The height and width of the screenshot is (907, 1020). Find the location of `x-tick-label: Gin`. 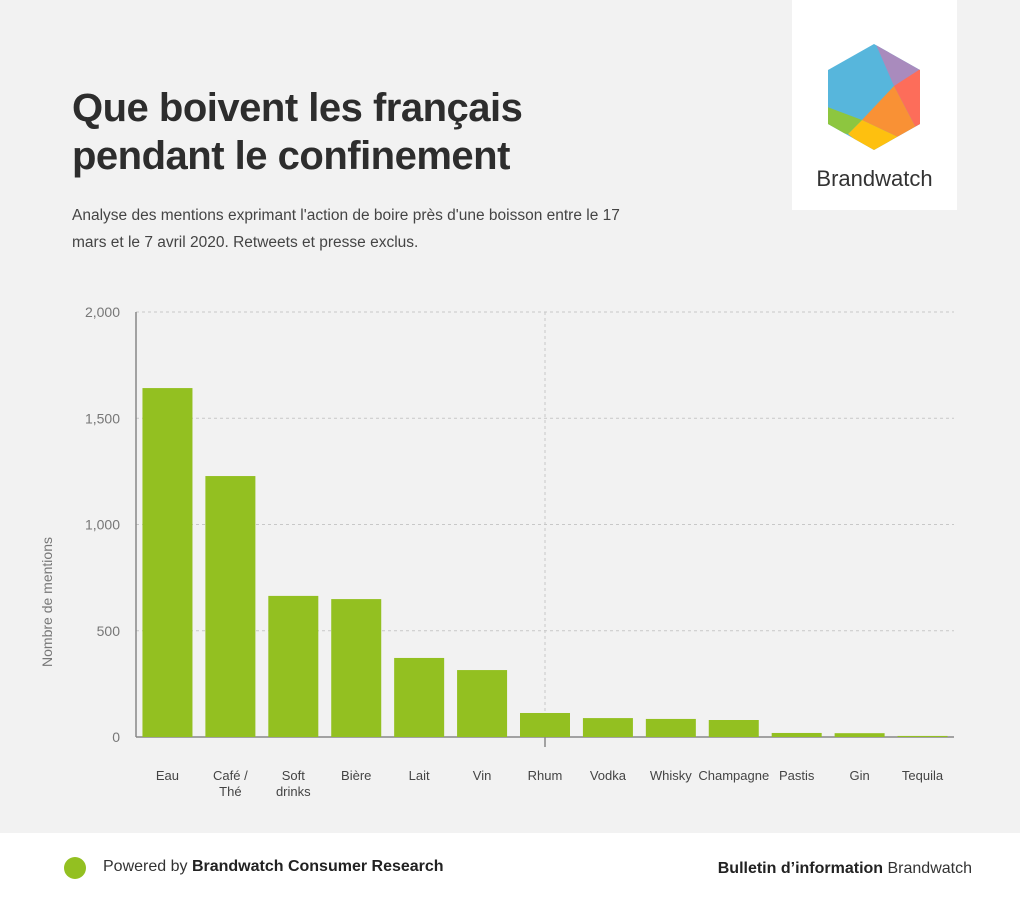

x-tick-label: Gin is located at coordinates (859, 775).